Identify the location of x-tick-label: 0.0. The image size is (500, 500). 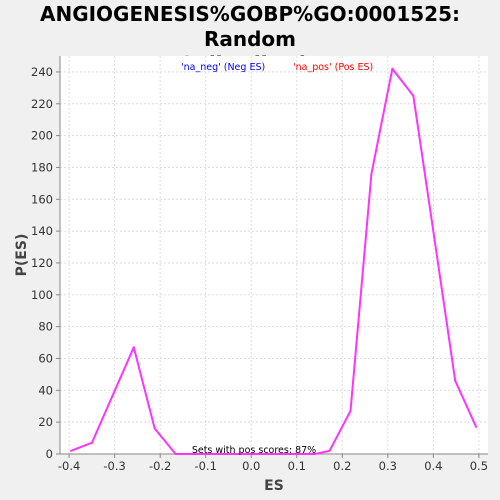
(251, 466).